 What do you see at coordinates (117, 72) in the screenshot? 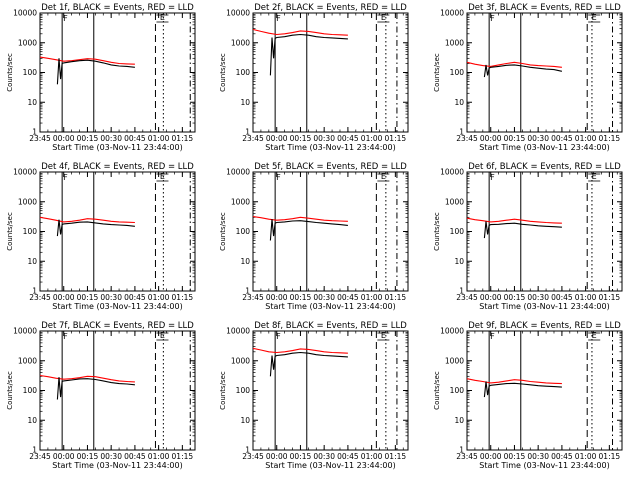
I see `det1-plot-frame` at bounding box center [117, 72].